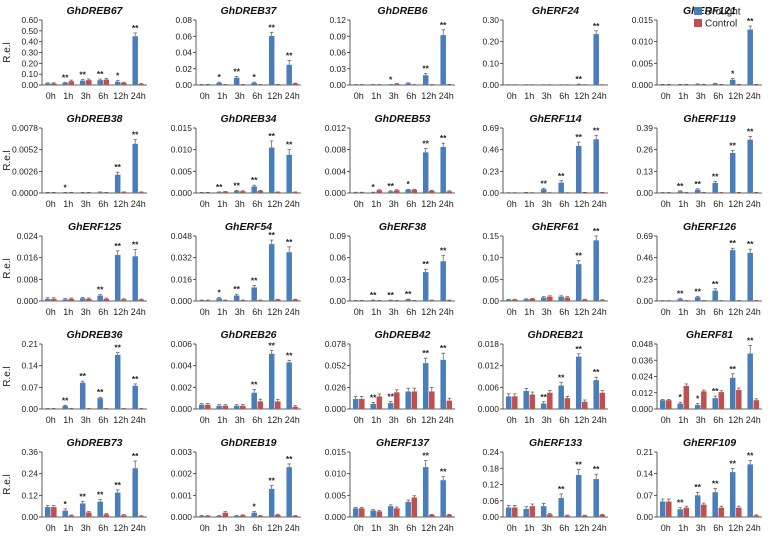 This screenshot has width=778, height=548. Describe the element at coordinates (337, 53) in the screenshot. I see `y-tick-label: 0.06` at that location.